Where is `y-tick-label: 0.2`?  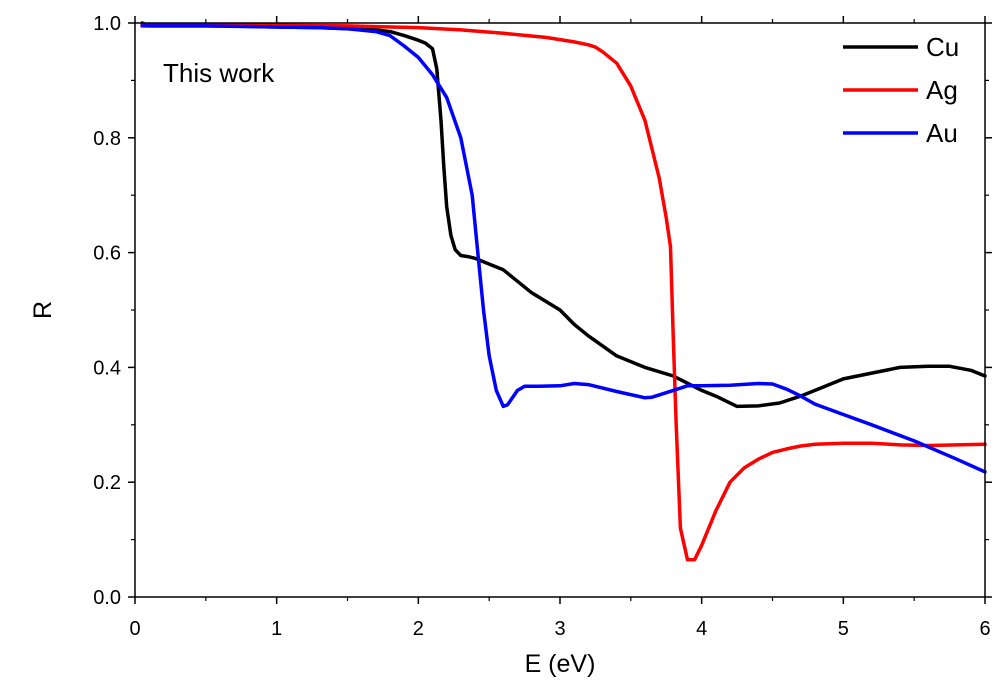 y-tick-label: 0.2 is located at coordinates (107, 483).